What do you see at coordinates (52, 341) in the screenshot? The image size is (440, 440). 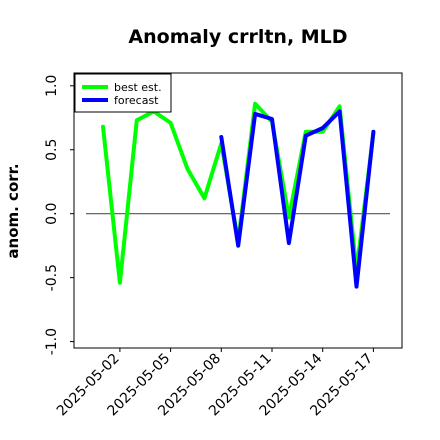 I see `y-tick-label: -1.0` at bounding box center [52, 341].